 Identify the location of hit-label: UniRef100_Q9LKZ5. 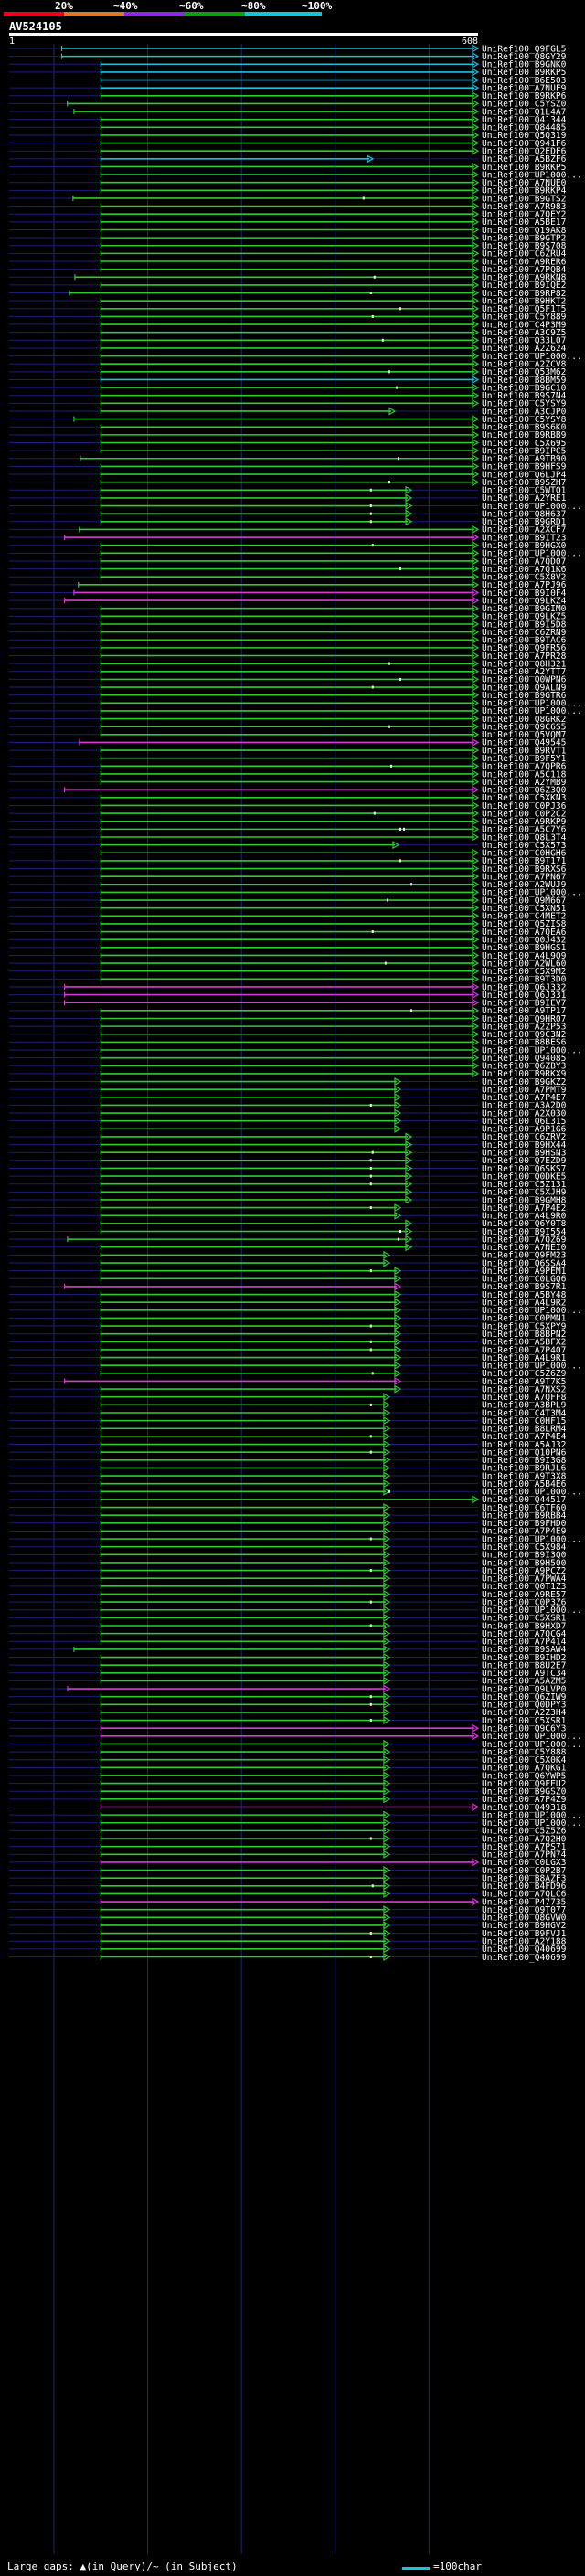
(524, 617).